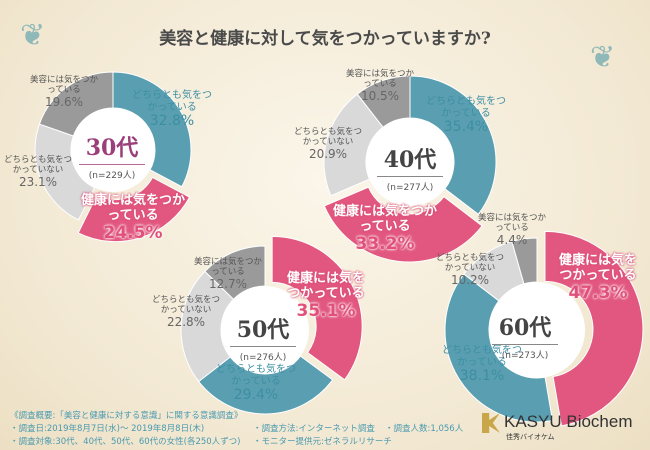  I want to click on label-30-health: 健康には気をつかっている 24.5%, so click(132, 218).